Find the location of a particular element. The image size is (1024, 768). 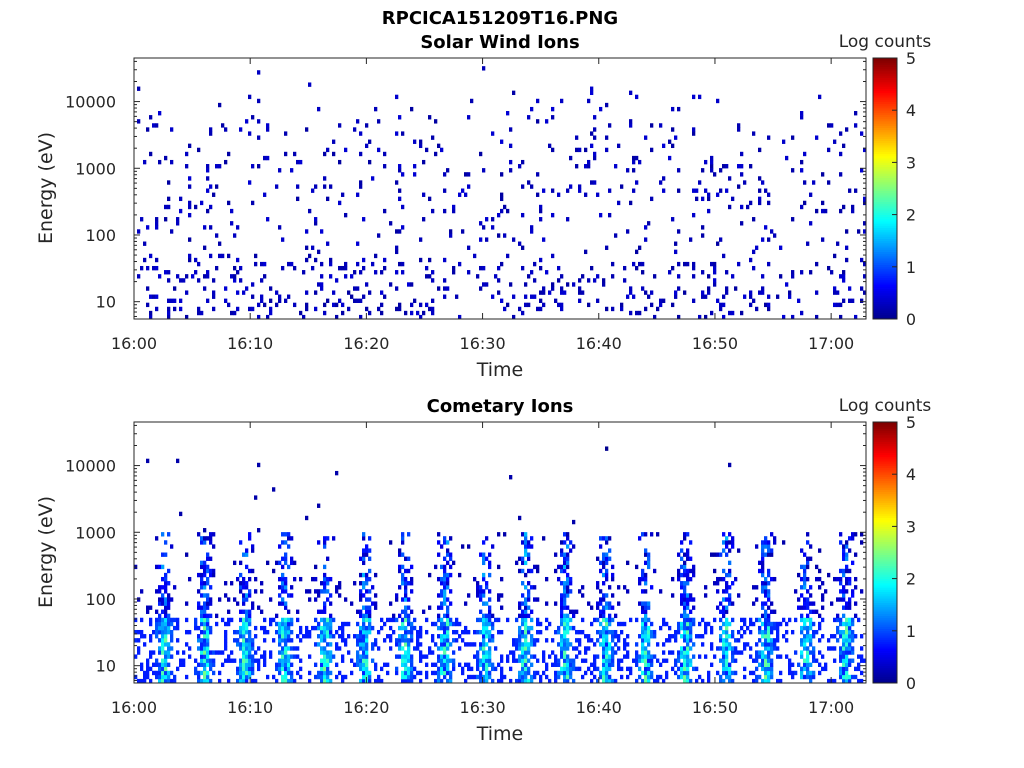

colorbar-tick-label: 2 is located at coordinates (911, 215).